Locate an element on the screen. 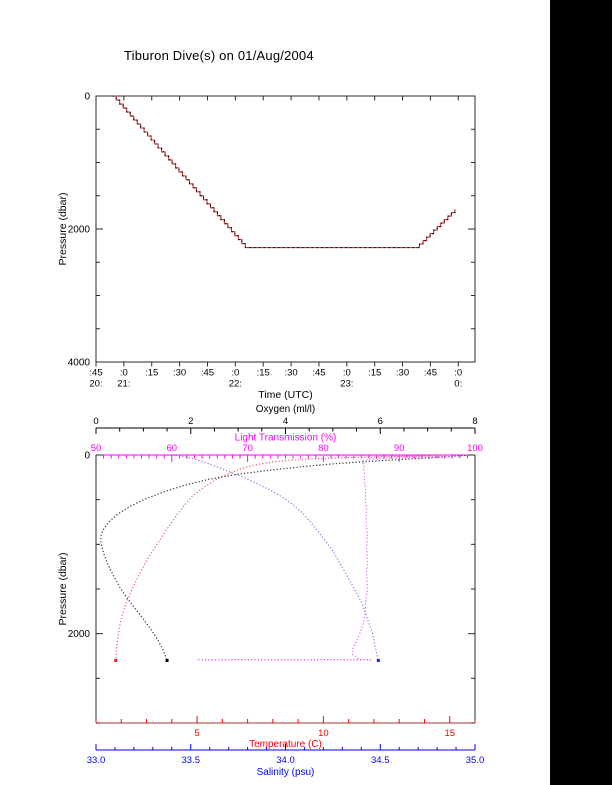  axis-salinity: 33.0 33.5 34.0 34.5 35.0 Salinity (psu) is located at coordinates (286, 761).